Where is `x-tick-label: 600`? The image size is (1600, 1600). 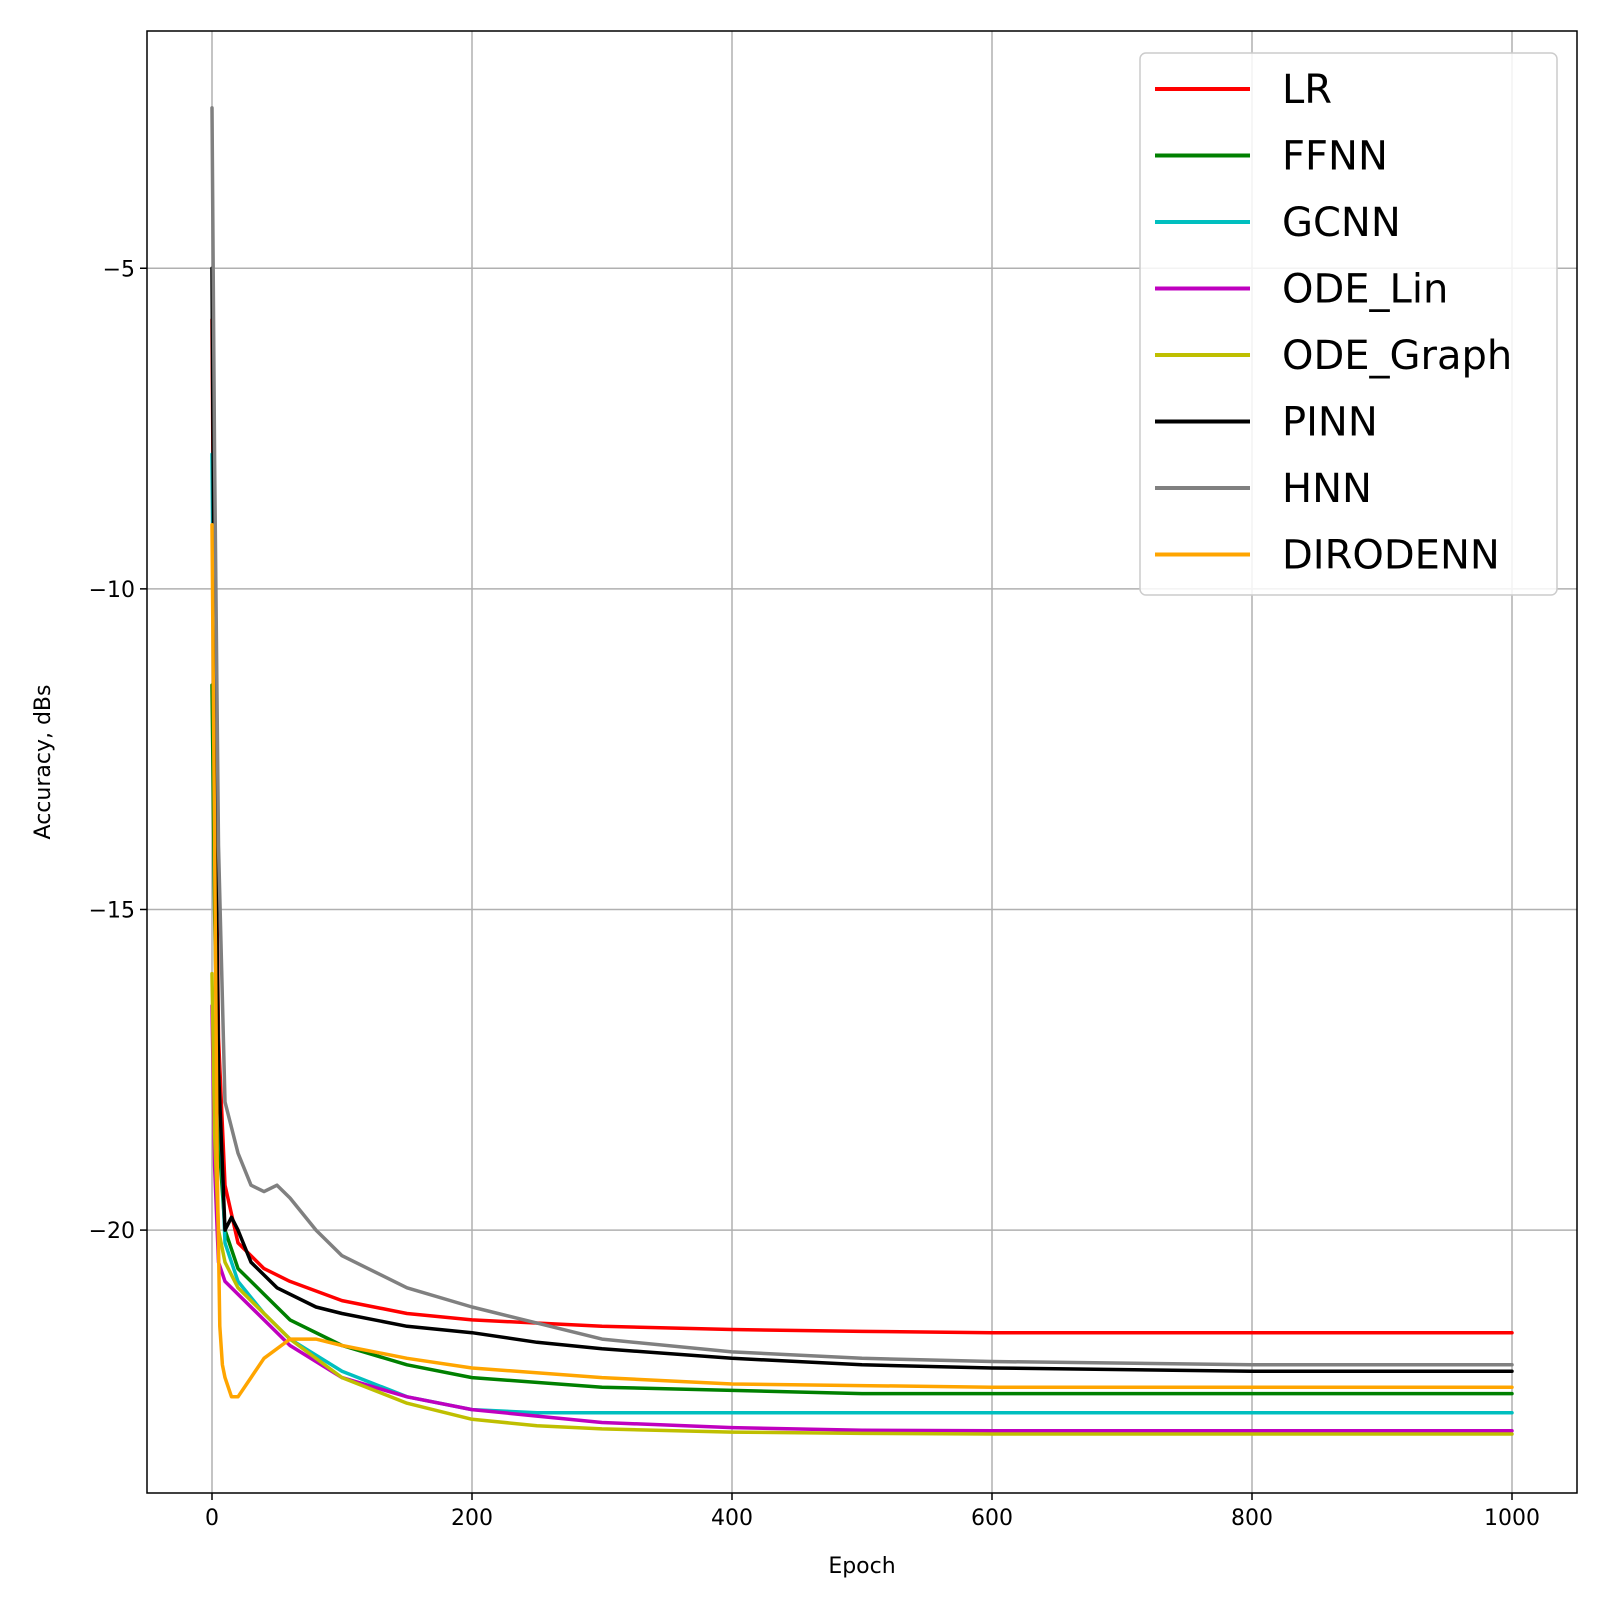 x-tick-label: 600 is located at coordinates (992, 1518).